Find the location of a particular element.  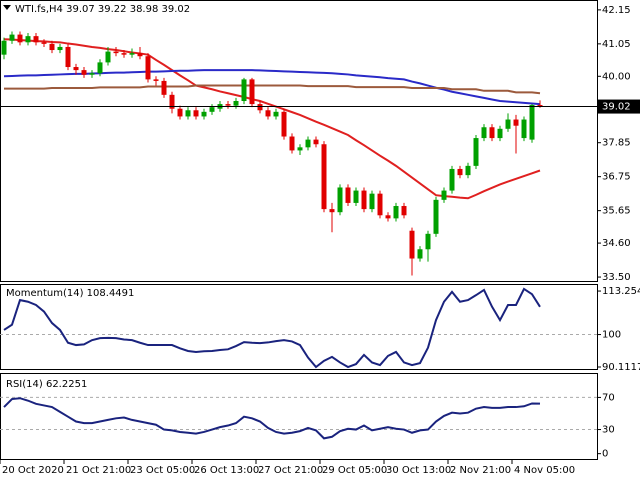

rsi-title: RSI(14) 62.2251 is located at coordinates (46, 384).